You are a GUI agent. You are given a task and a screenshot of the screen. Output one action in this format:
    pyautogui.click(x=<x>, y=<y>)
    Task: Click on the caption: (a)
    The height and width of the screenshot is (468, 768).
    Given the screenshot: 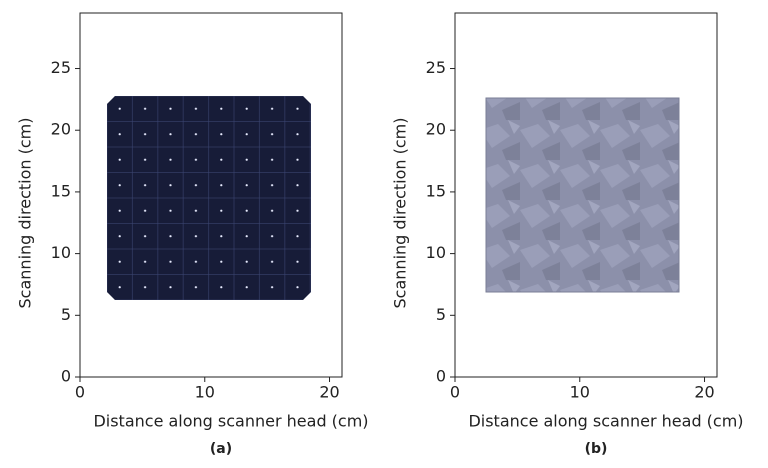 What is the action you would take?
    pyautogui.click(x=221, y=449)
    